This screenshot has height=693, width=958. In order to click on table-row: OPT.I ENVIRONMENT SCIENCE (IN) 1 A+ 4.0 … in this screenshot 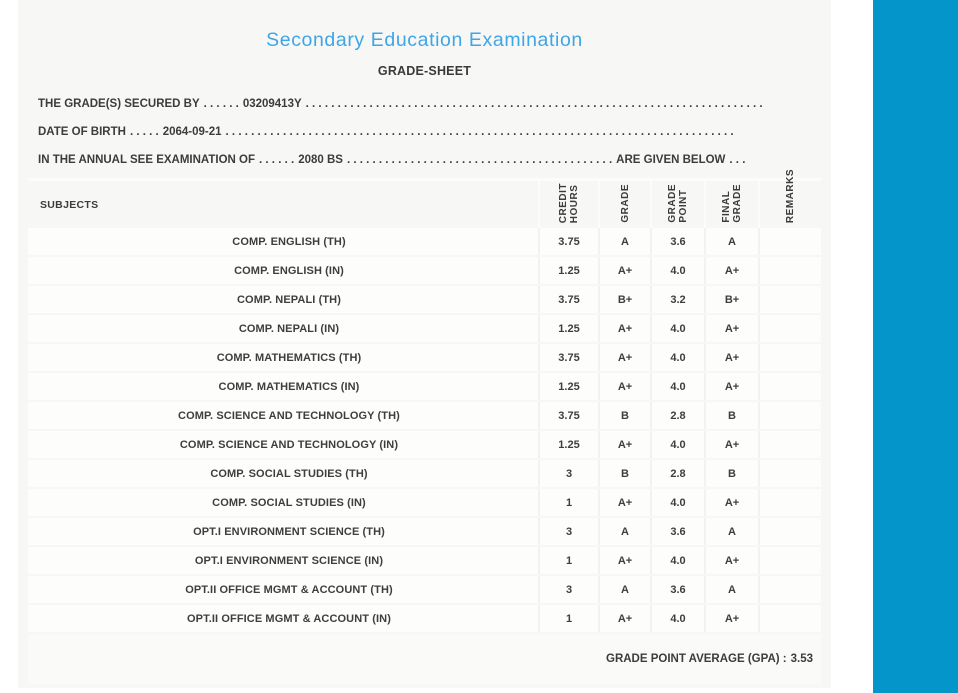, I will do `click(424, 560)`.